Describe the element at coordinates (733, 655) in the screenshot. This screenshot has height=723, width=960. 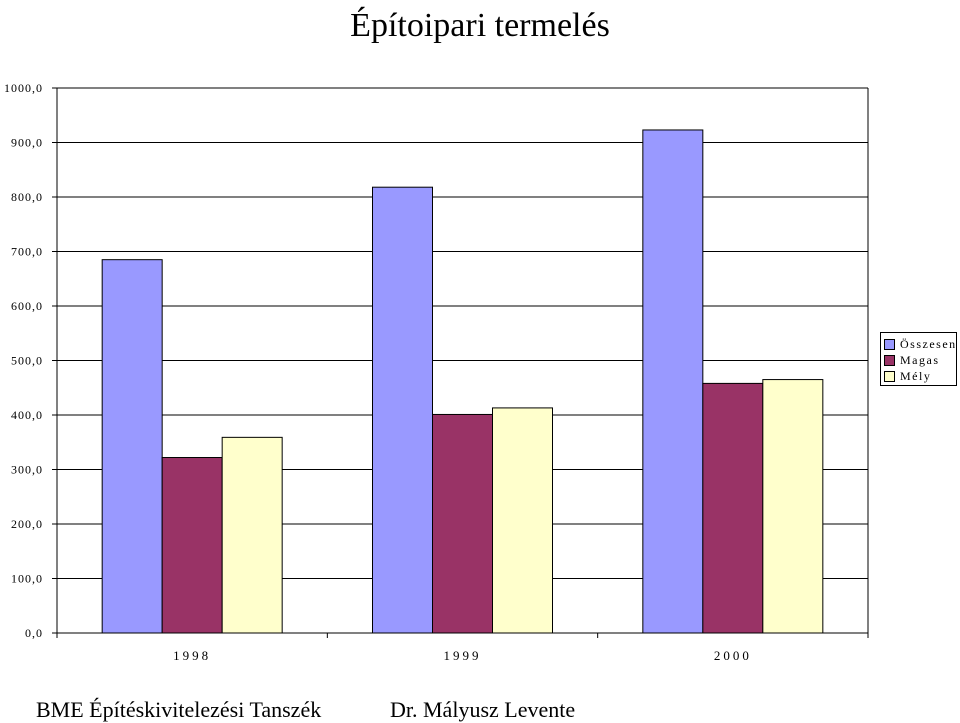
I see `x-tick-label: 2000` at that location.